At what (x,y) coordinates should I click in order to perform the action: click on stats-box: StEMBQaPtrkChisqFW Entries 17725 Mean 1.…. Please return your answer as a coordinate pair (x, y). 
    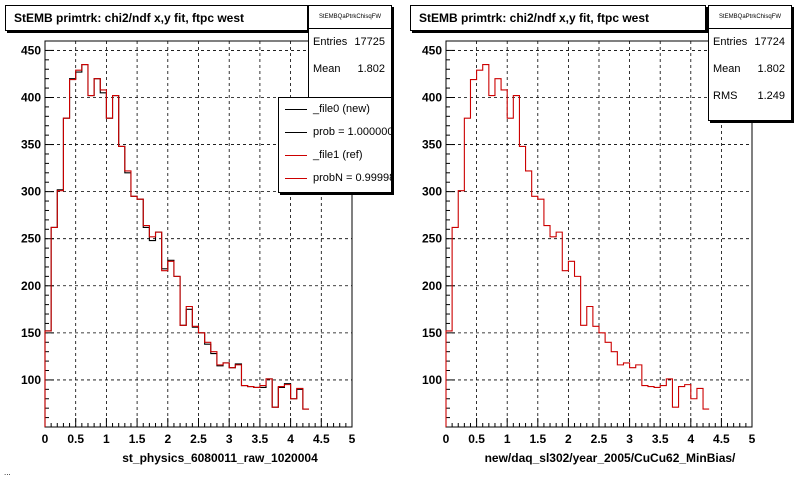
    Looking at the image, I should click on (350, 58).